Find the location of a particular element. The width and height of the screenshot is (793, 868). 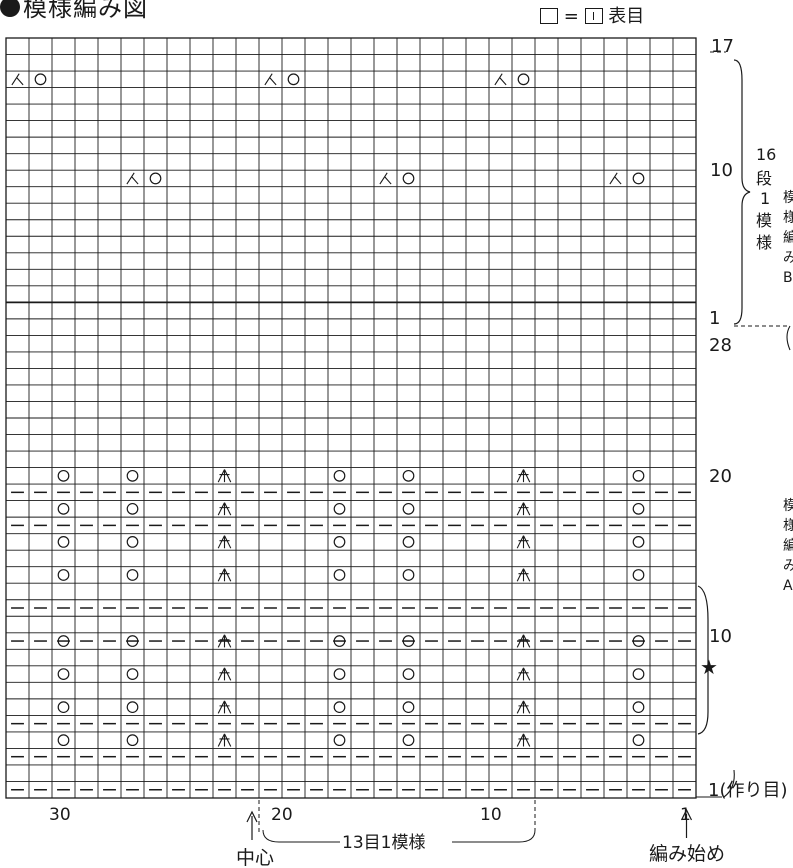

row-label-28: 28 is located at coordinates (720, 345).